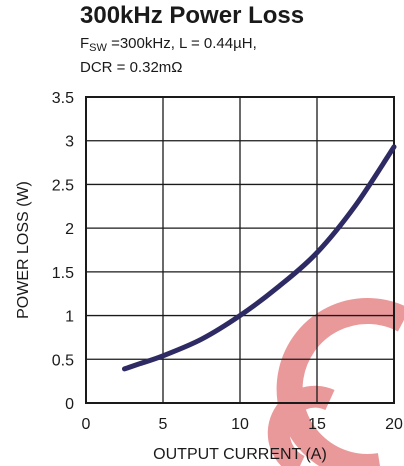 This screenshot has width=404, height=466. I want to click on x-tick-label: 5, so click(163, 424).